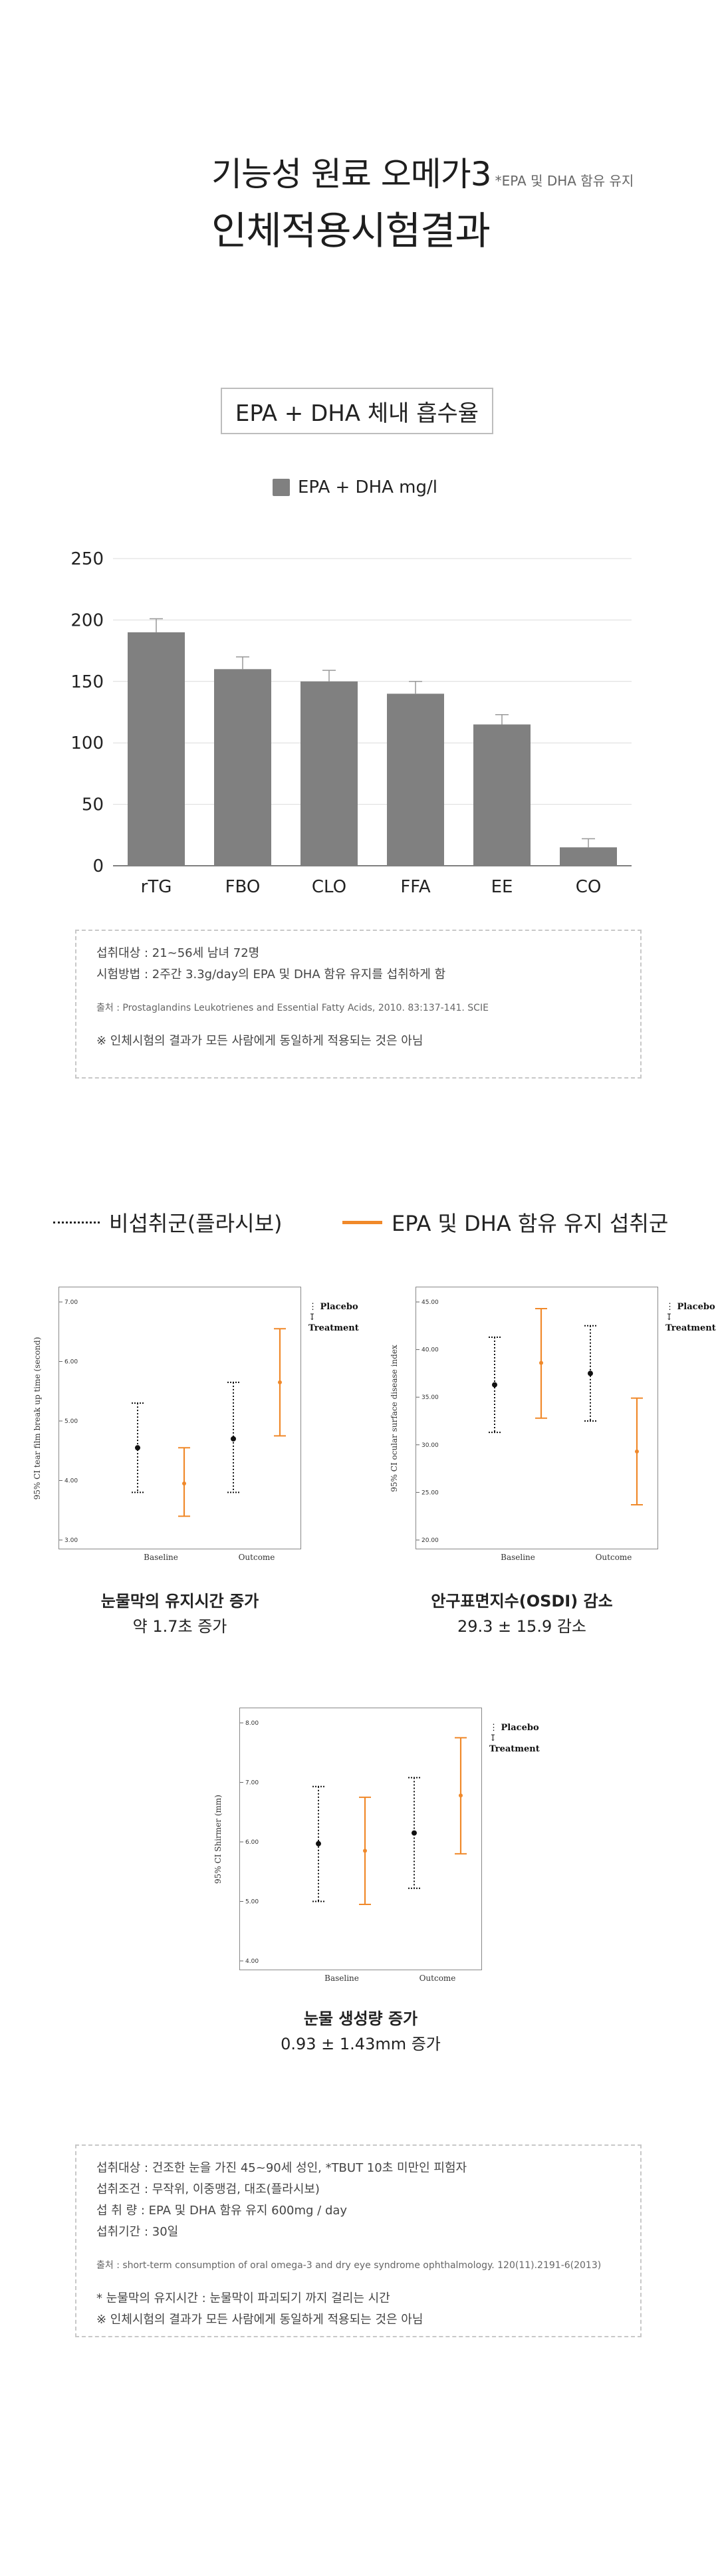  I want to click on note2-line2: 섭취조건 : 무작위, 이중맹검, 대조(플라시보), so click(208, 2189).